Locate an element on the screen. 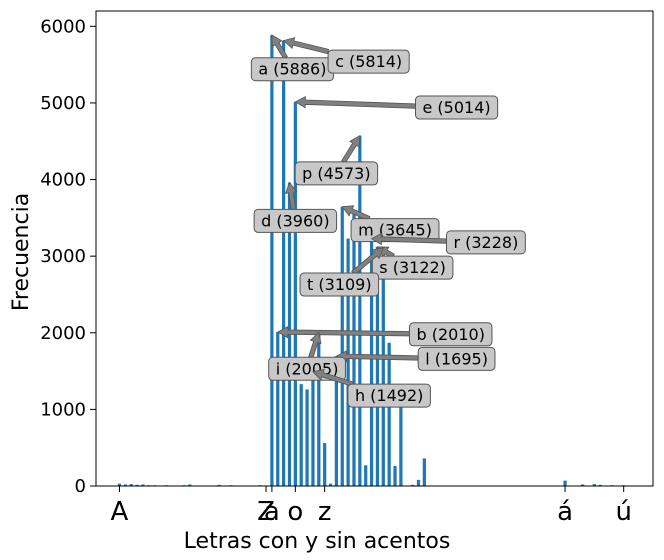 This screenshot has width=664, height=560. annotation: d (3960) is located at coordinates (295, 207).